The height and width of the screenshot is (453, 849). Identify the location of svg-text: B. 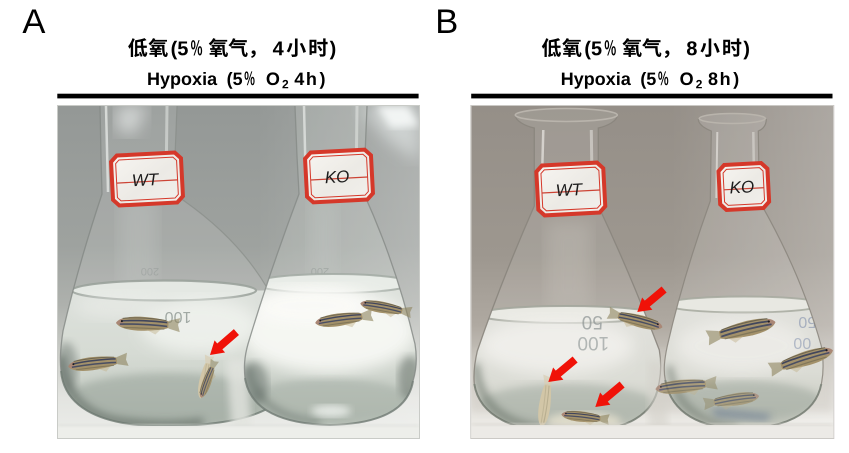
(446, 22).